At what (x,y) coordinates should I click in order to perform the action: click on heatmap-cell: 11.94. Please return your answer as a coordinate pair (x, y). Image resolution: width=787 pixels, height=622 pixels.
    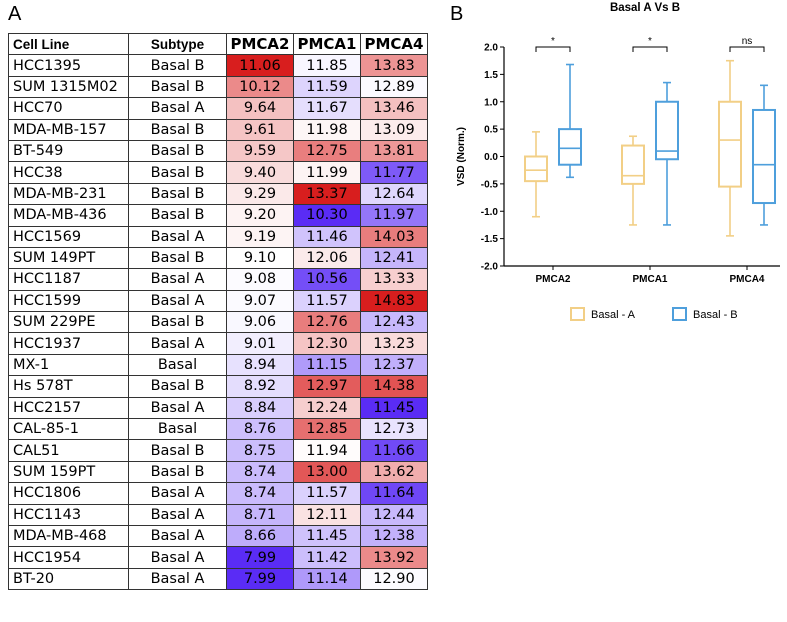
    Looking at the image, I should click on (327, 450).